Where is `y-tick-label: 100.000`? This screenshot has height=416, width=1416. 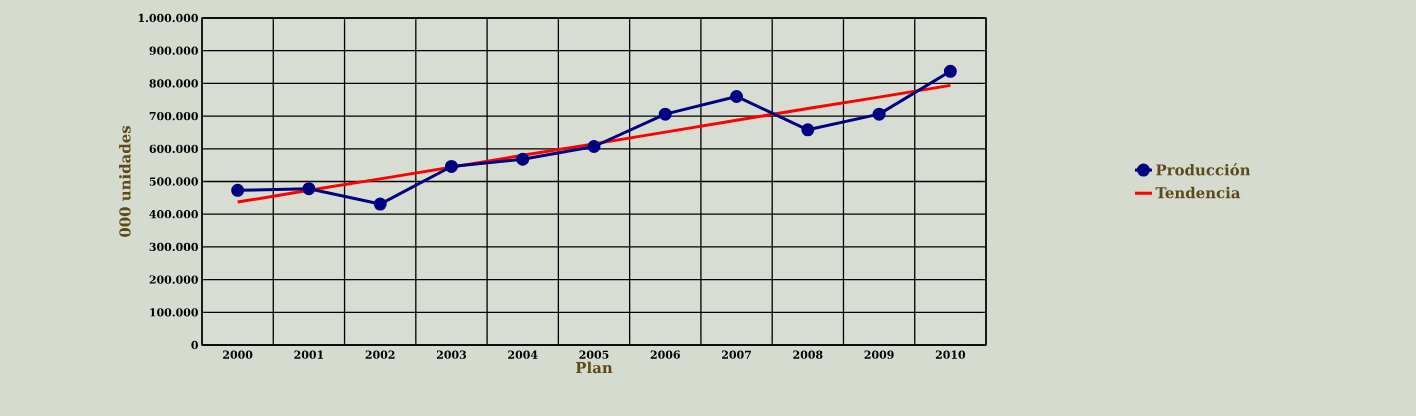 y-tick-label: 100.000 is located at coordinates (174, 312).